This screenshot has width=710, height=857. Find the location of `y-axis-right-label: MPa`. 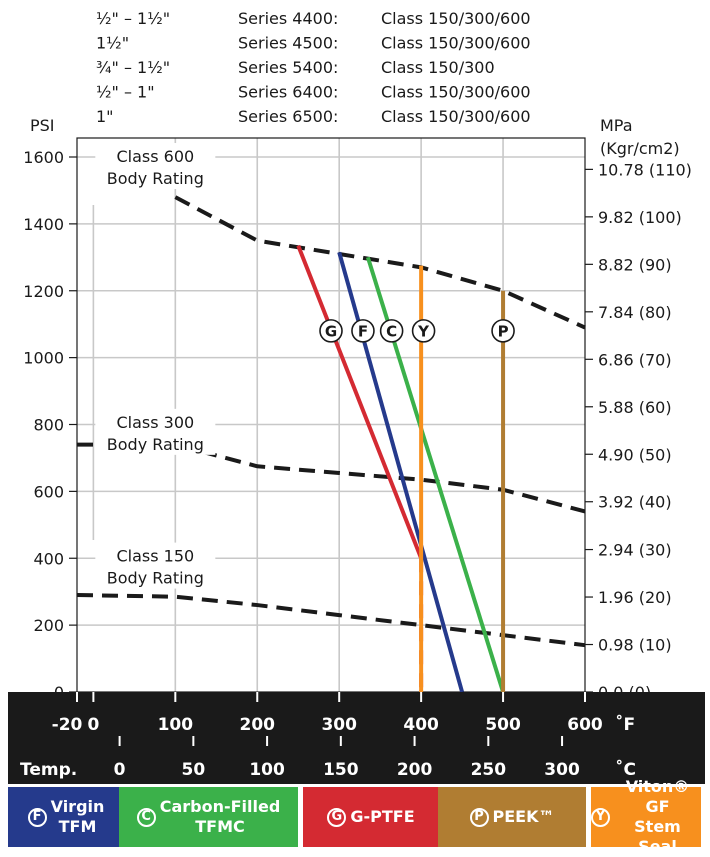

y-axis-right-label: MPa is located at coordinates (616, 125).